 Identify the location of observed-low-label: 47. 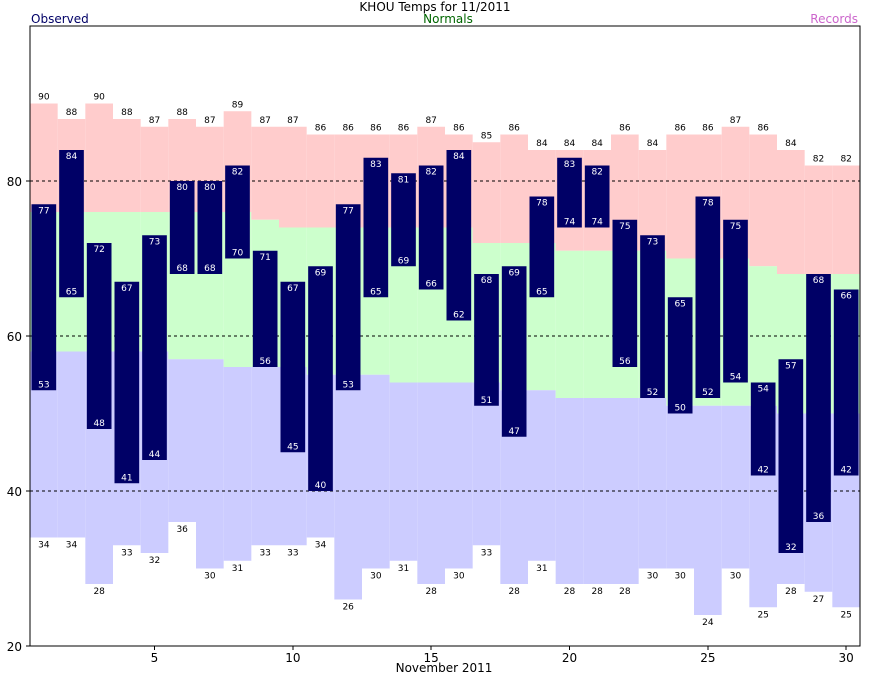
(513, 432).